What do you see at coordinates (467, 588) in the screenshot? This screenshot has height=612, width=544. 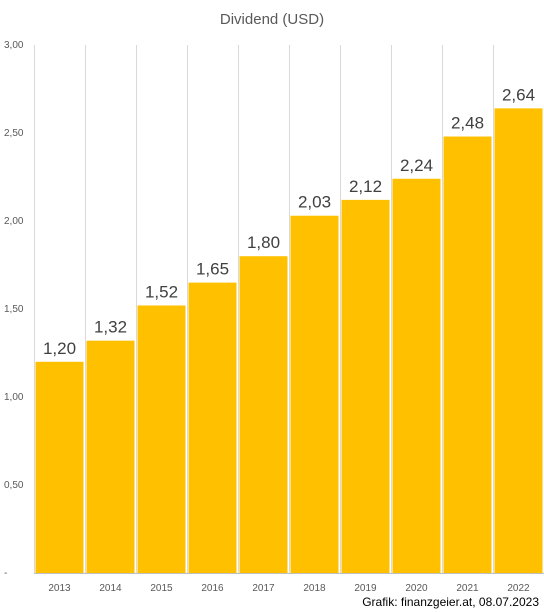 I see `x-tick-2021: 2021` at bounding box center [467, 588].